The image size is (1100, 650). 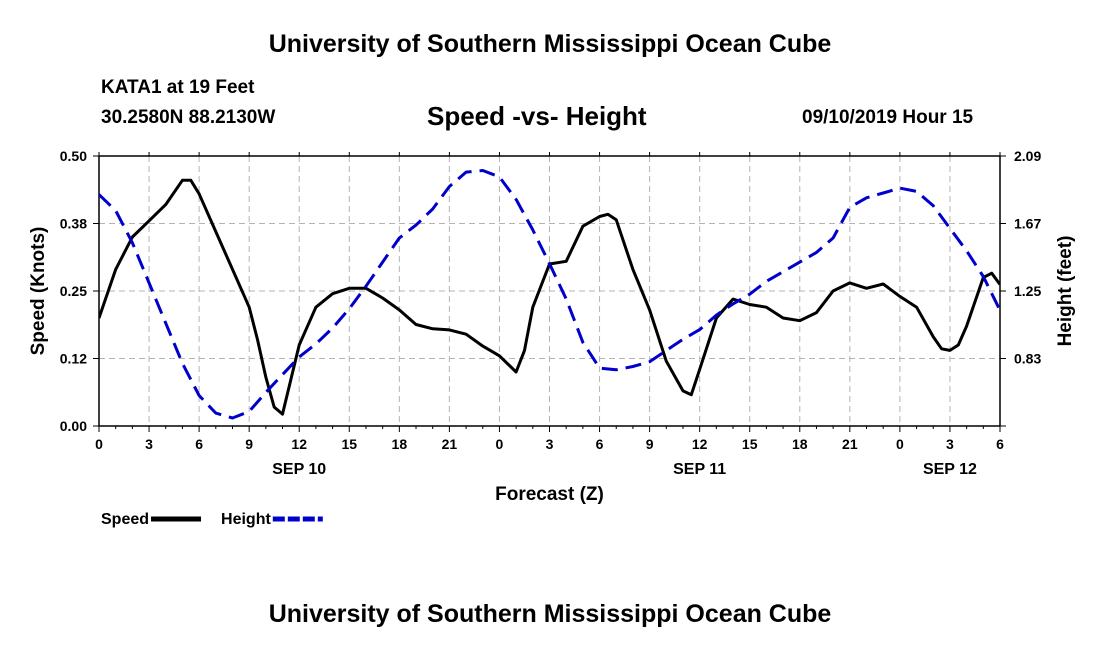 What do you see at coordinates (1027, 291) in the screenshot?
I see `y2-tick-label: 1.25` at bounding box center [1027, 291].